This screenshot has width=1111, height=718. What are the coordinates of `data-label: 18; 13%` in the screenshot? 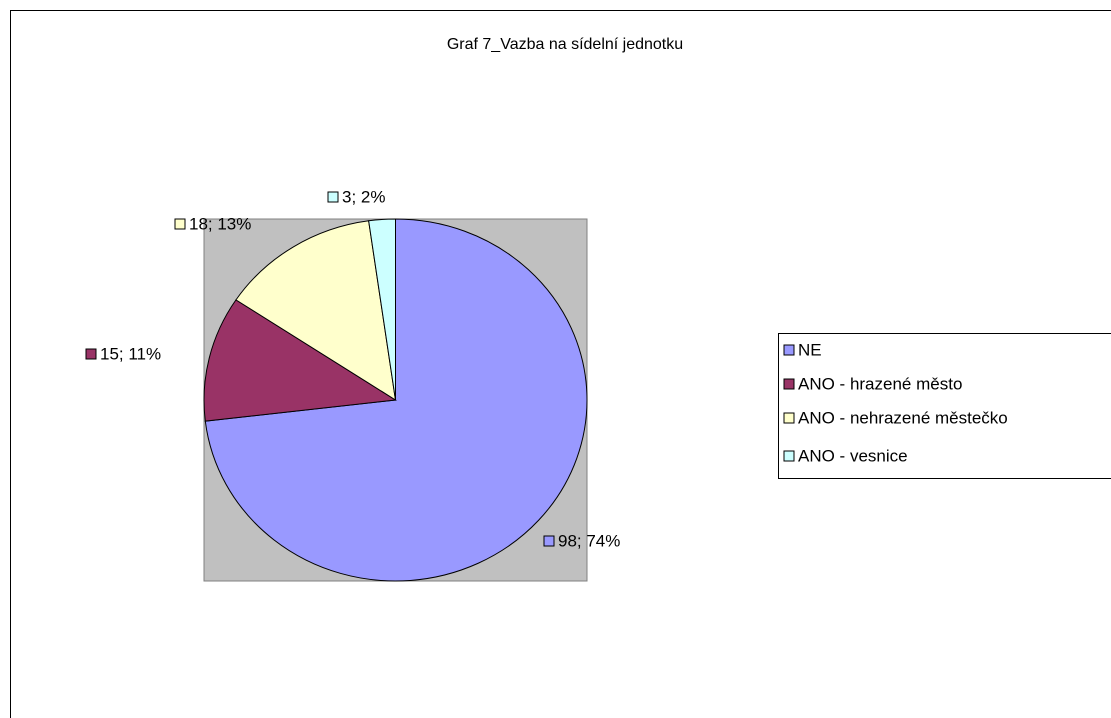 It's located at (220, 223).